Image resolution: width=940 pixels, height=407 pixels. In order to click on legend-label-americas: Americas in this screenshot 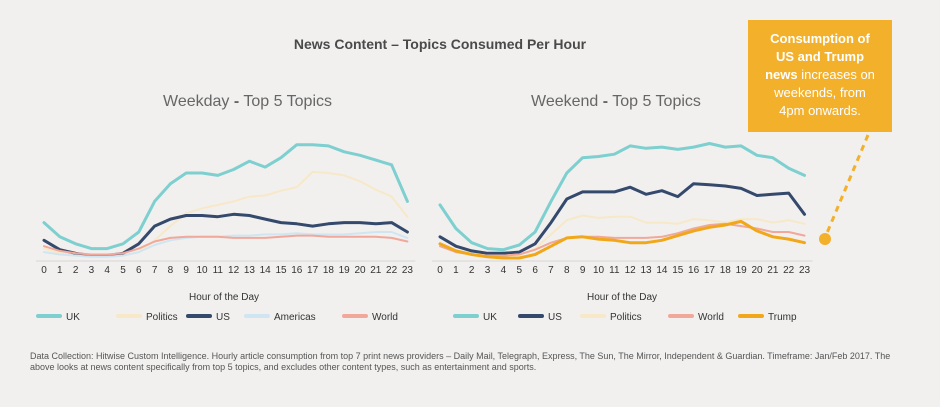, I will do `click(295, 317)`.